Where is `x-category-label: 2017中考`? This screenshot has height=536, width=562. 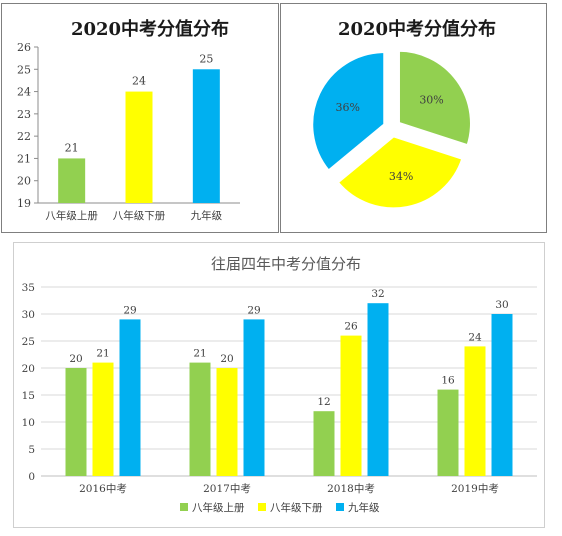
x-category-label: 2017中考 is located at coordinates (227, 488).